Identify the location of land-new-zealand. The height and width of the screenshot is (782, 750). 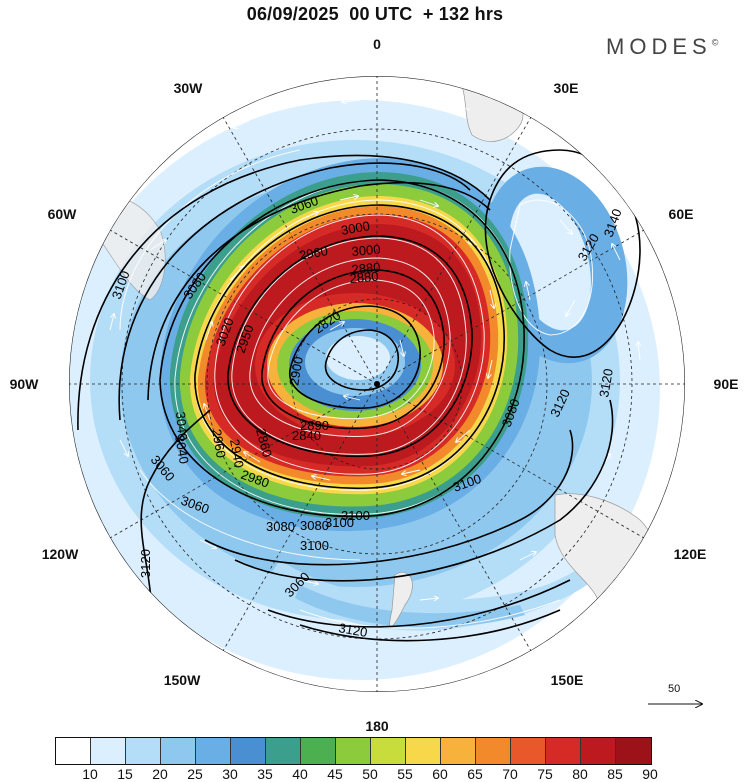
(401, 600).